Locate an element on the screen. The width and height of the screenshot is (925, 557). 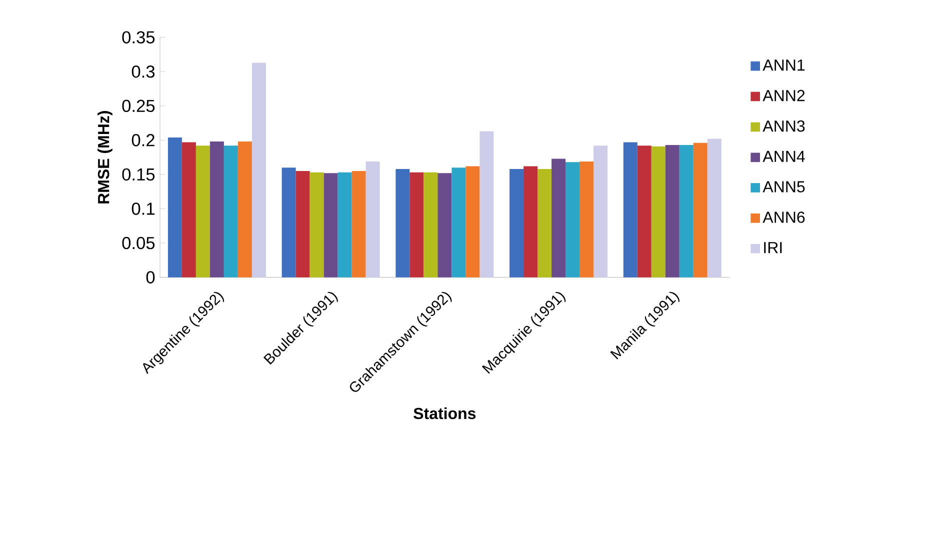
y-tick-label: 0.05 is located at coordinates (138, 243).